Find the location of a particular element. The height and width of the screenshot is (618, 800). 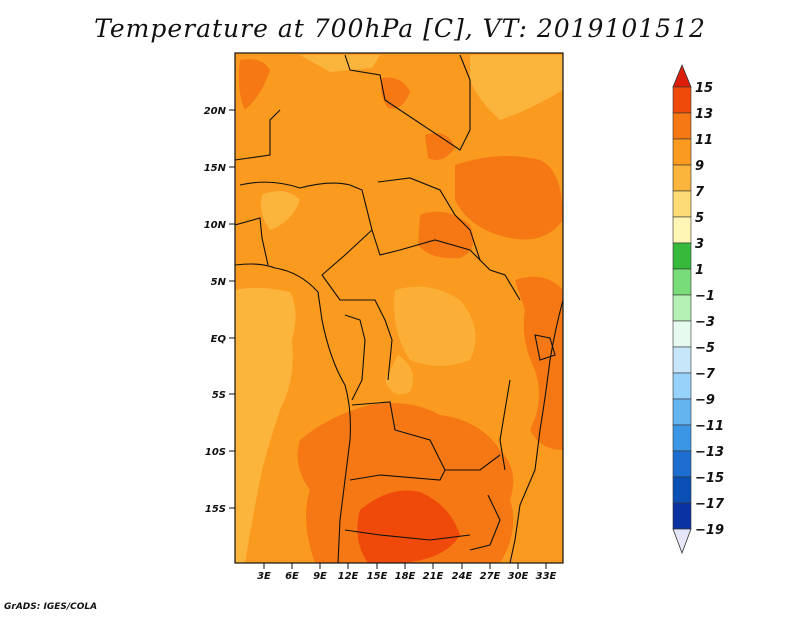

lon-label: 27E is located at coordinates (490, 576).